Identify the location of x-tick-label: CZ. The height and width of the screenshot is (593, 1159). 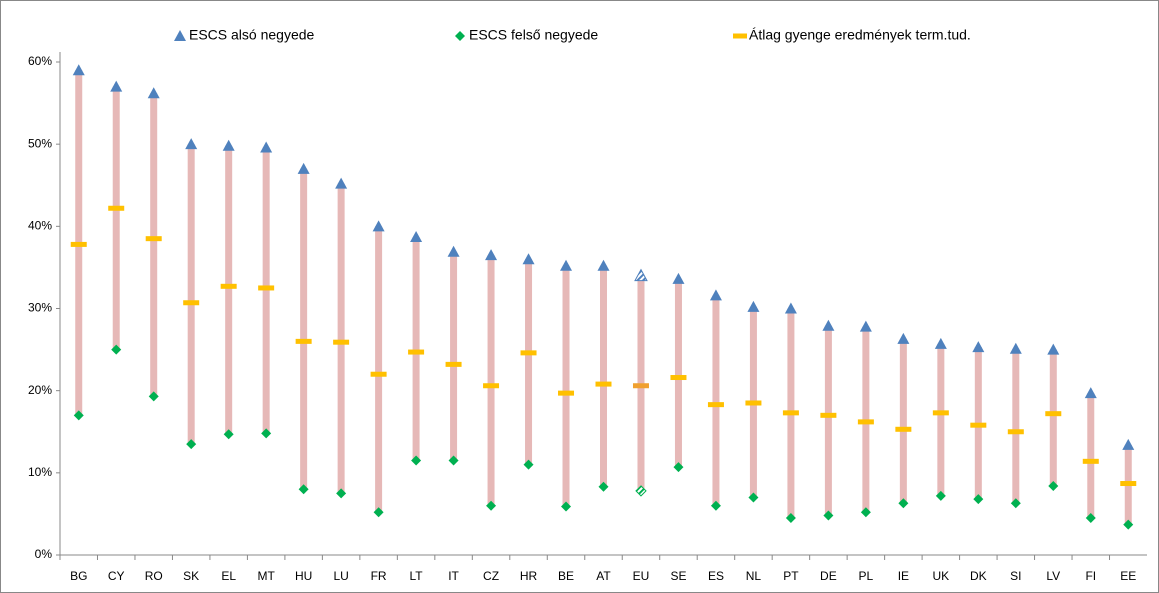
(491, 576).